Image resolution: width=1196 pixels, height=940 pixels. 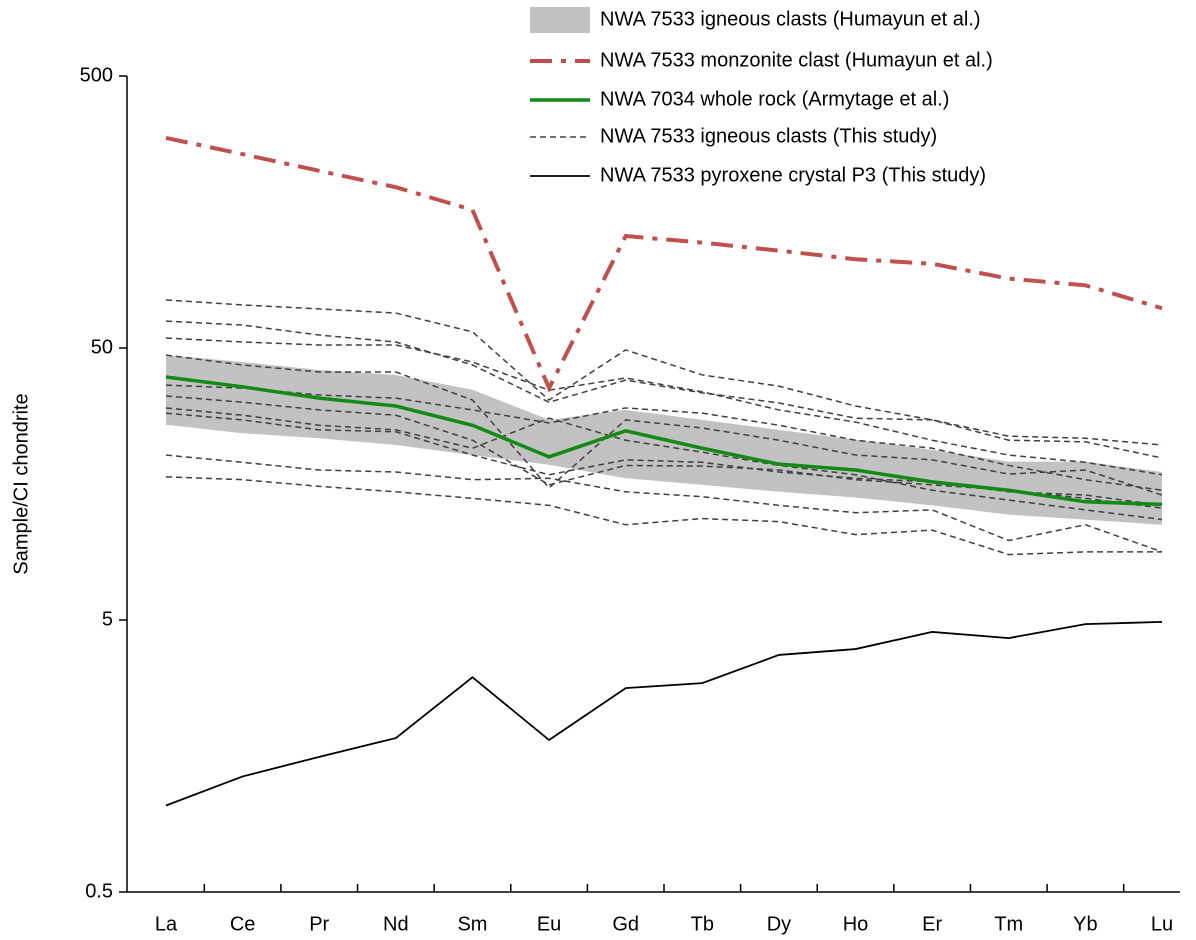 What do you see at coordinates (396, 924) in the screenshot?
I see `x-tick-label: Nd` at bounding box center [396, 924].